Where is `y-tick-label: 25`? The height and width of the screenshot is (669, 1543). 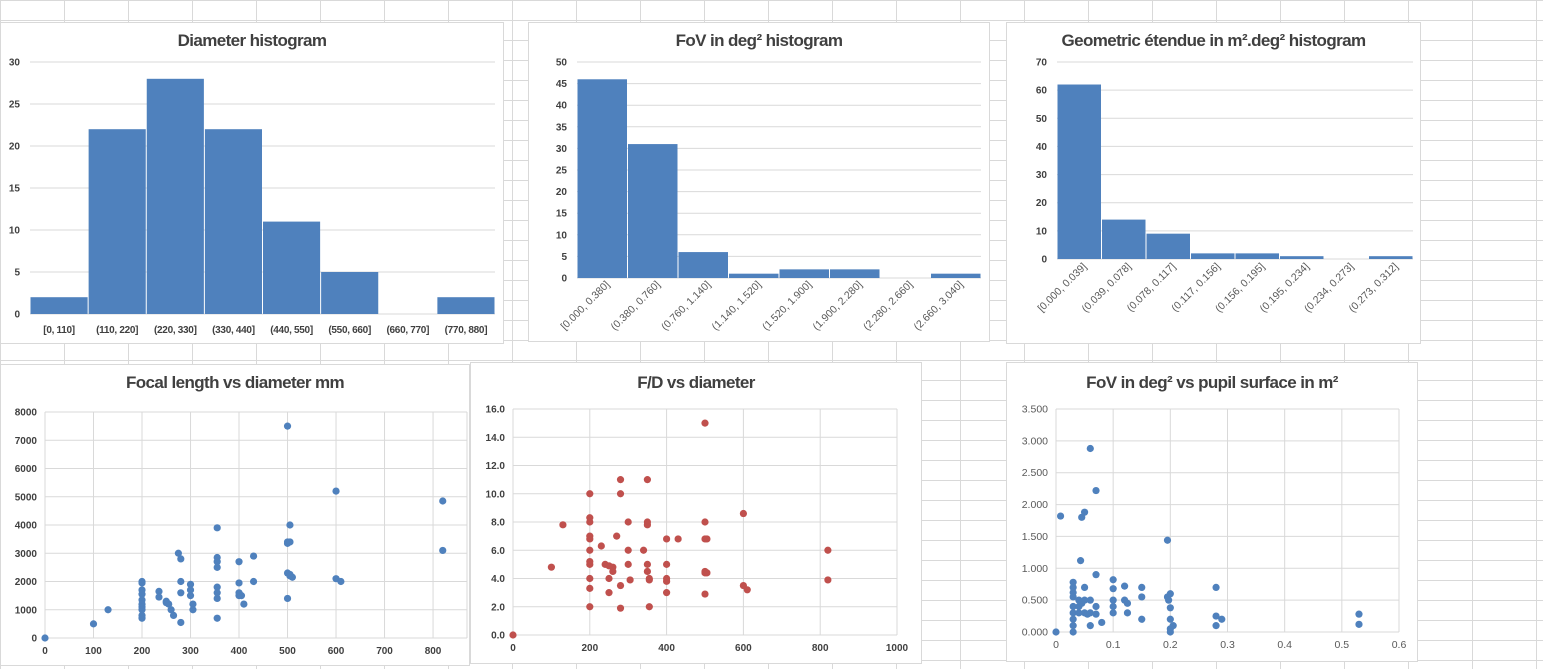
y-tick-label: 25 is located at coordinates (15, 105).